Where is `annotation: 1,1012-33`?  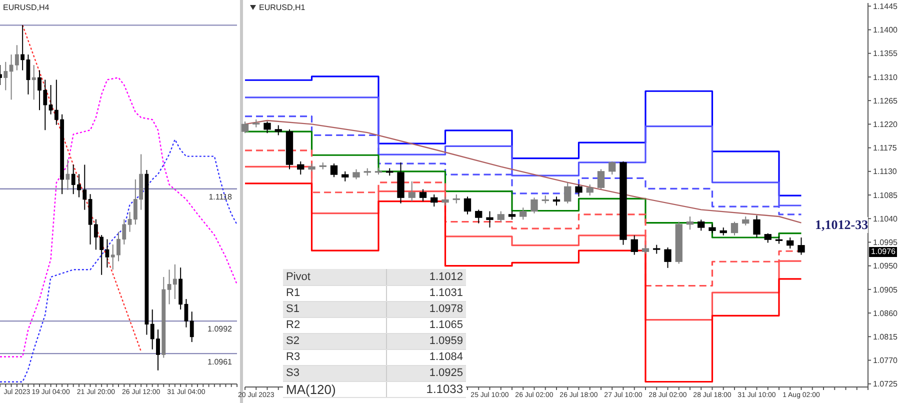
annotation: 1,1012-33 is located at coordinates (841, 225).